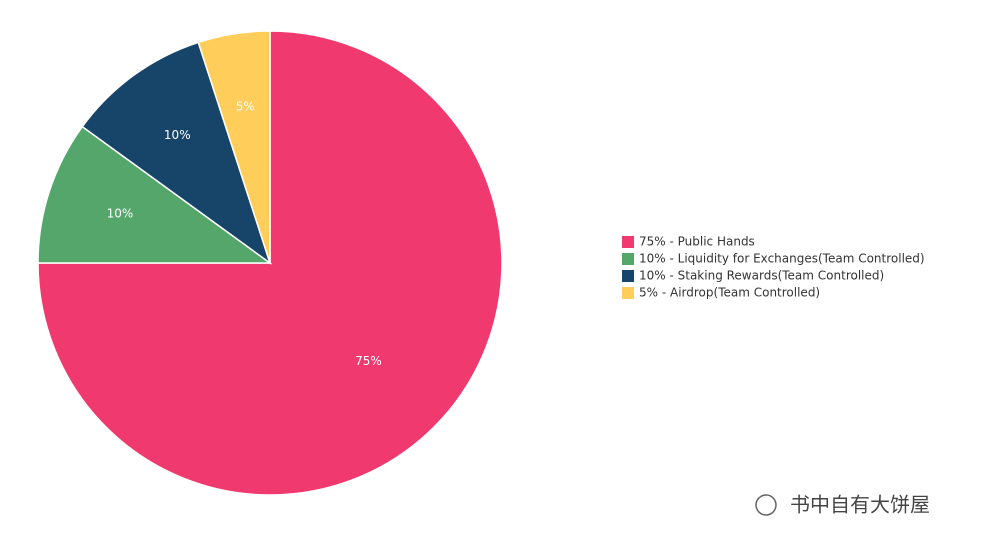 This screenshot has height=554, width=992. What do you see at coordinates (860, 505) in the screenshot?
I see `watermark: 书中自有大饼屋` at bounding box center [860, 505].